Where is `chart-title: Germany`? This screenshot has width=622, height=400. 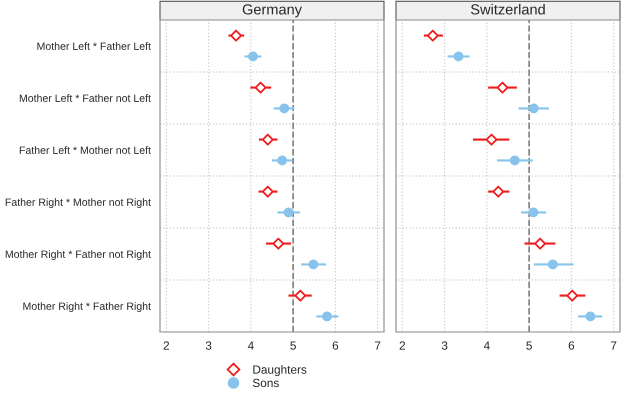
chart-title: Germany is located at coordinates (272, 11).